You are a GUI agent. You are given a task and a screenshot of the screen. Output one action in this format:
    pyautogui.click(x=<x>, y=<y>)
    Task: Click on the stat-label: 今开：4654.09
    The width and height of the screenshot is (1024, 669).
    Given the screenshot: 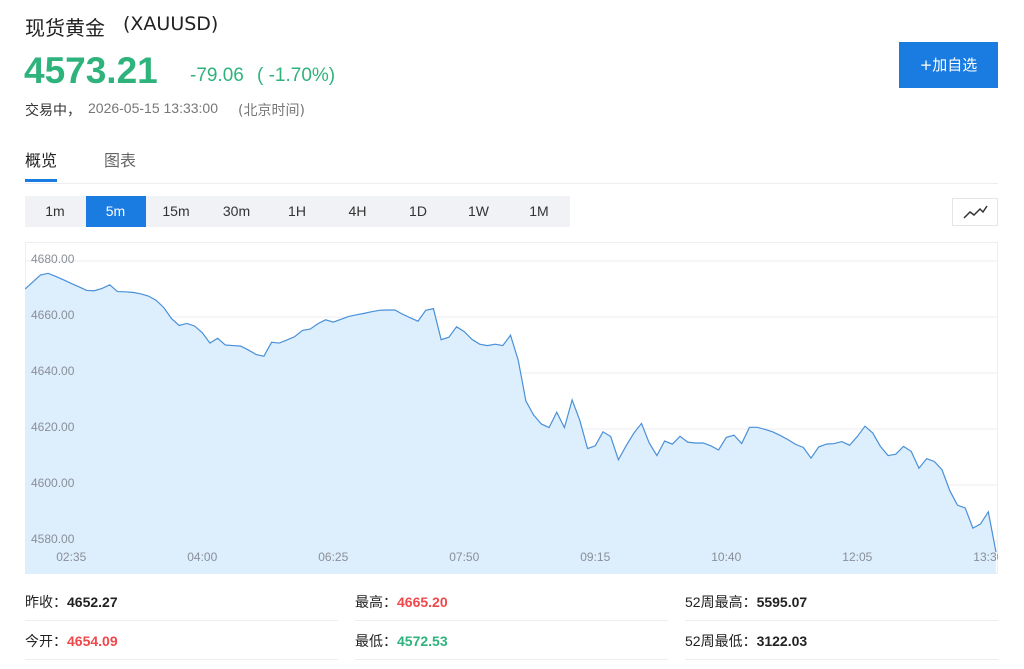 What is the action you would take?
    pyautogui.click(x=71, y=641)
    